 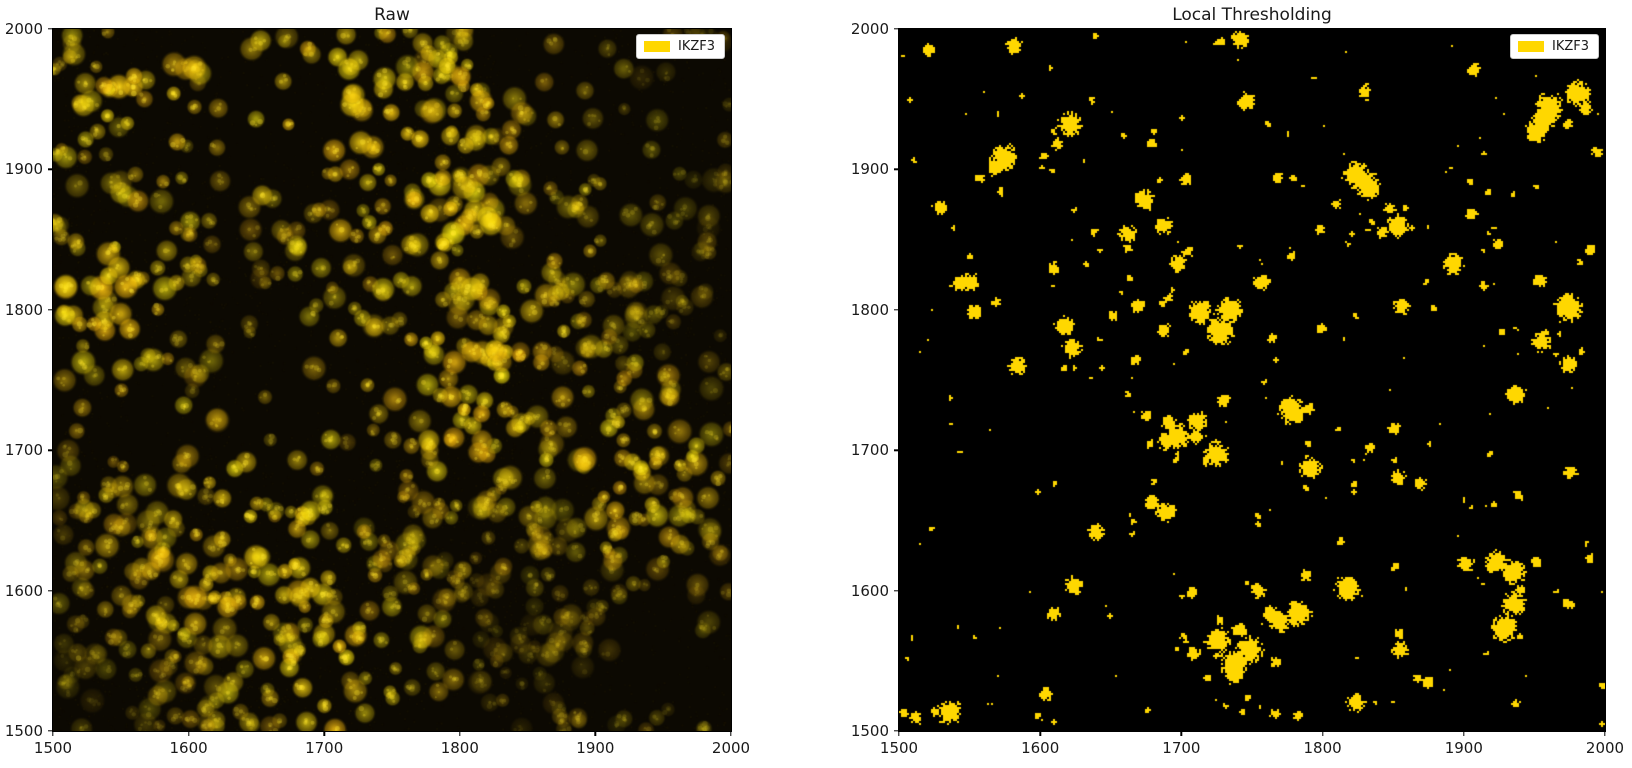 What do you see at coordinates (1570, 46) in the screenshot?
I see `legend-label-threshold: IKZF3` at bounding box center [1570, 46].